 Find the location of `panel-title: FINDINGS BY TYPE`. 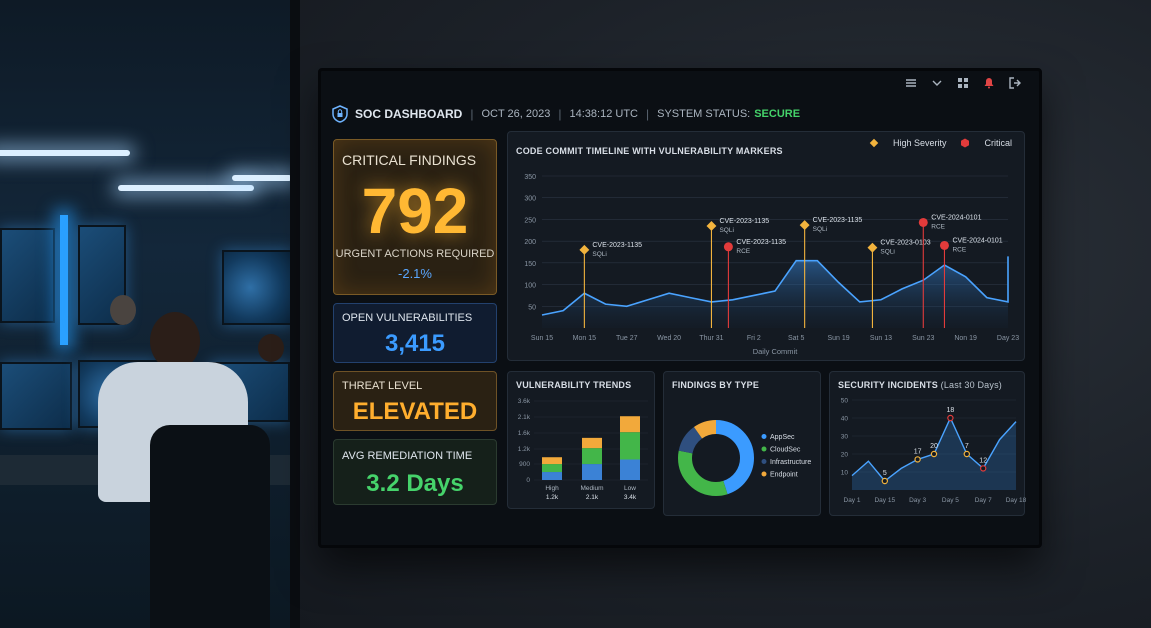

panel-title: FINDINGS BY TYPE is located at coordinates (716, 385).